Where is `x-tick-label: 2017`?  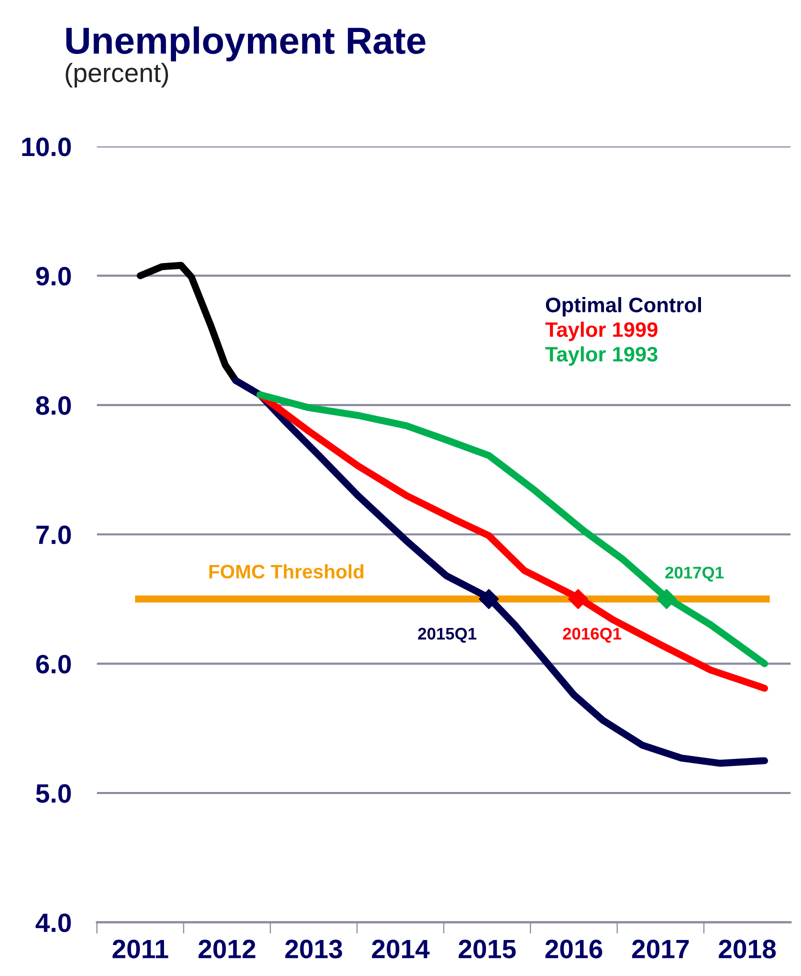 x-tick-label: 2017 is located at coordinates (660, 949).